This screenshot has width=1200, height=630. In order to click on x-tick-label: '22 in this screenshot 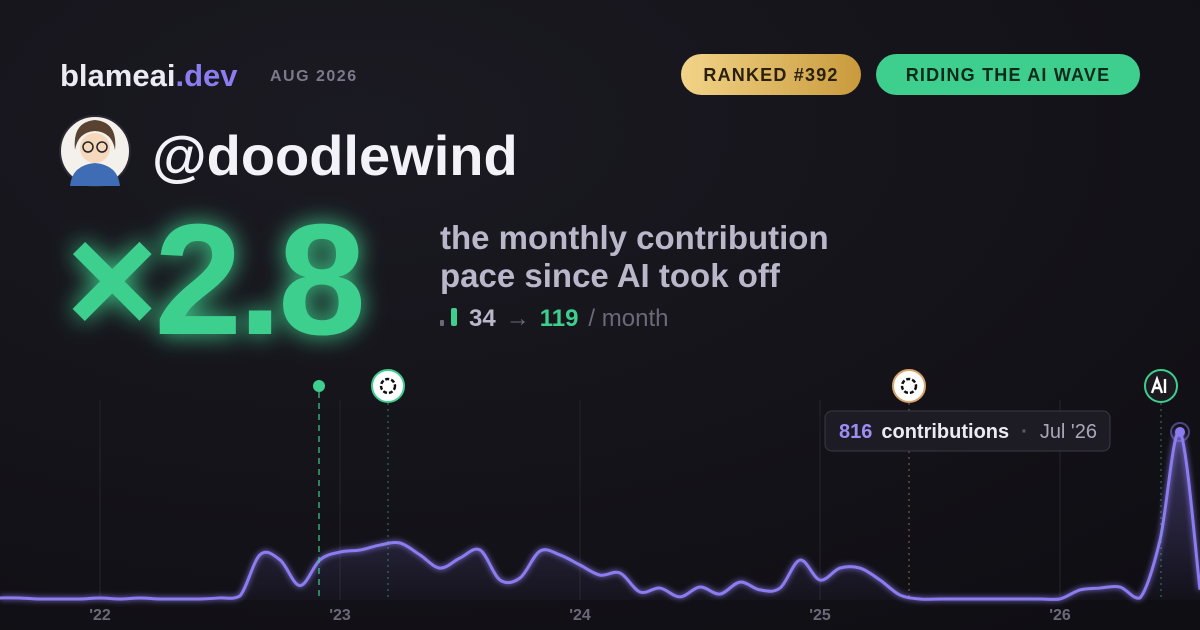, I will do `click(100, 615)`.